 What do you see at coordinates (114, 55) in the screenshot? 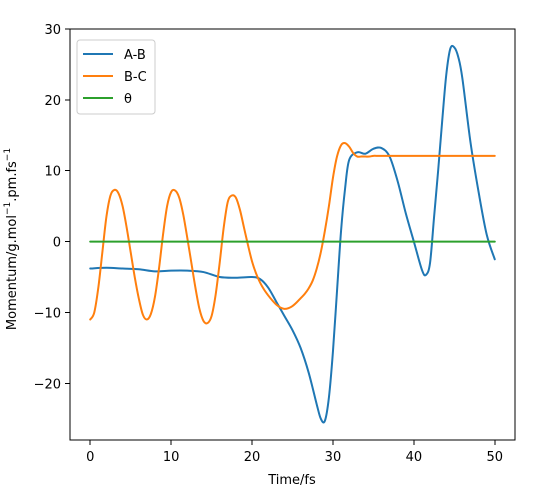
I see `legend-item-a-b: A-B` at bounding box center [114, 55].